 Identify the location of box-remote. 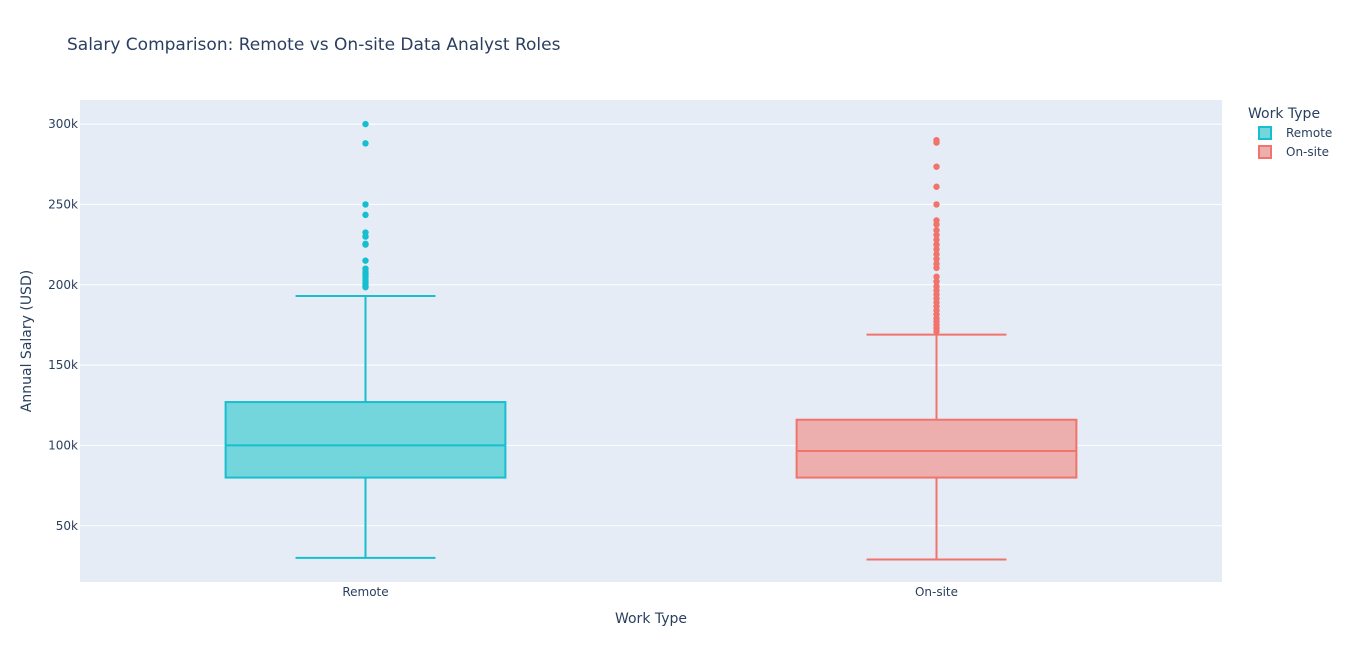
(365, 339).